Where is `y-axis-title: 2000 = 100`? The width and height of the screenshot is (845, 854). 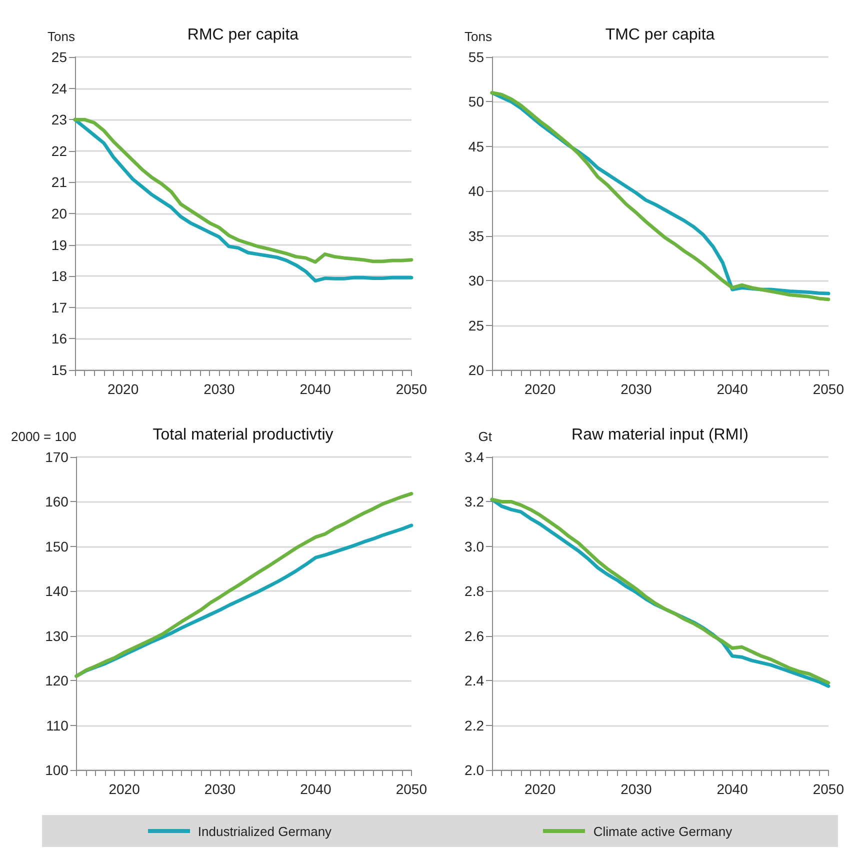 y-axis-title: 2000 = 100 is located at coordinates (43, 436).